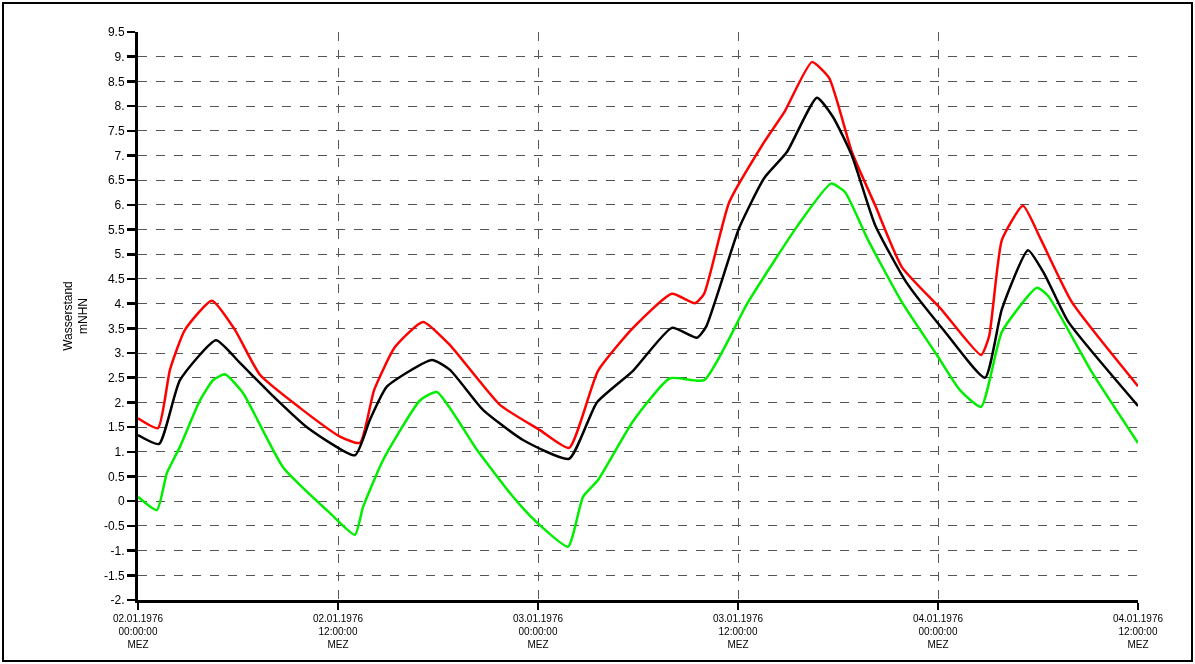 The width and height of the screenshot is (1195, 664). I want to click on x-tick-label: 03.01.1976 12:00:00 MEZ, so click(738, 631).